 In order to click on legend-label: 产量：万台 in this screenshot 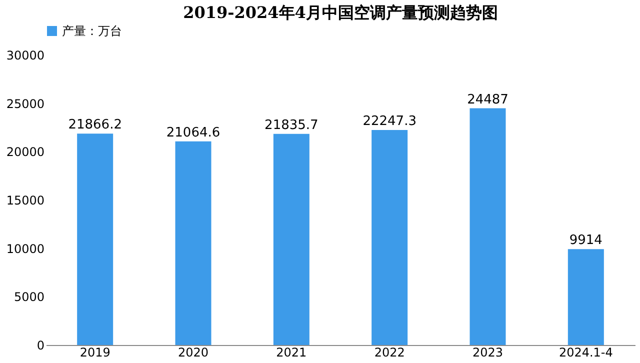, I will do `click(92, 31)`.